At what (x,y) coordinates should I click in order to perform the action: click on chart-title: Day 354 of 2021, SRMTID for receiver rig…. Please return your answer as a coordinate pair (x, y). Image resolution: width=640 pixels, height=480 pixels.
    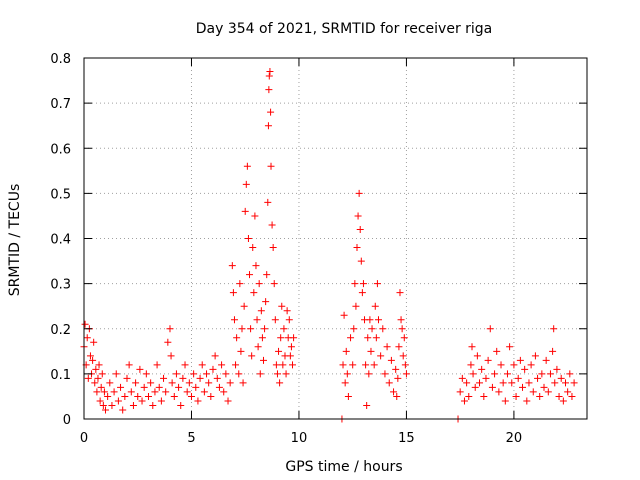
    Looking at the image, I should click on (344, 29).